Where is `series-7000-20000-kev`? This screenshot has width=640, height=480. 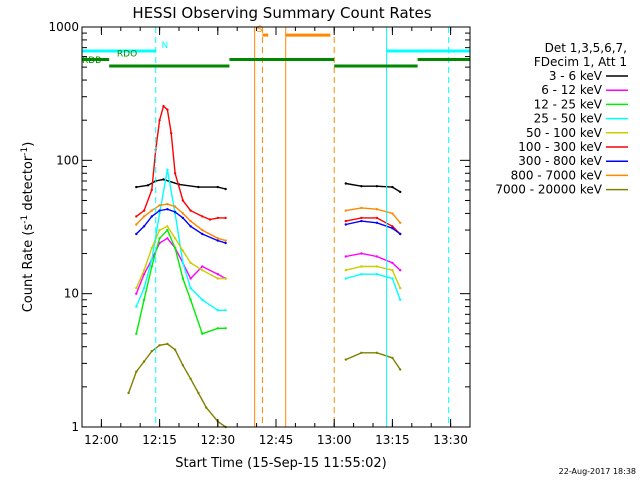
series-7000-20000-kev is located at coordinates (264, 385).